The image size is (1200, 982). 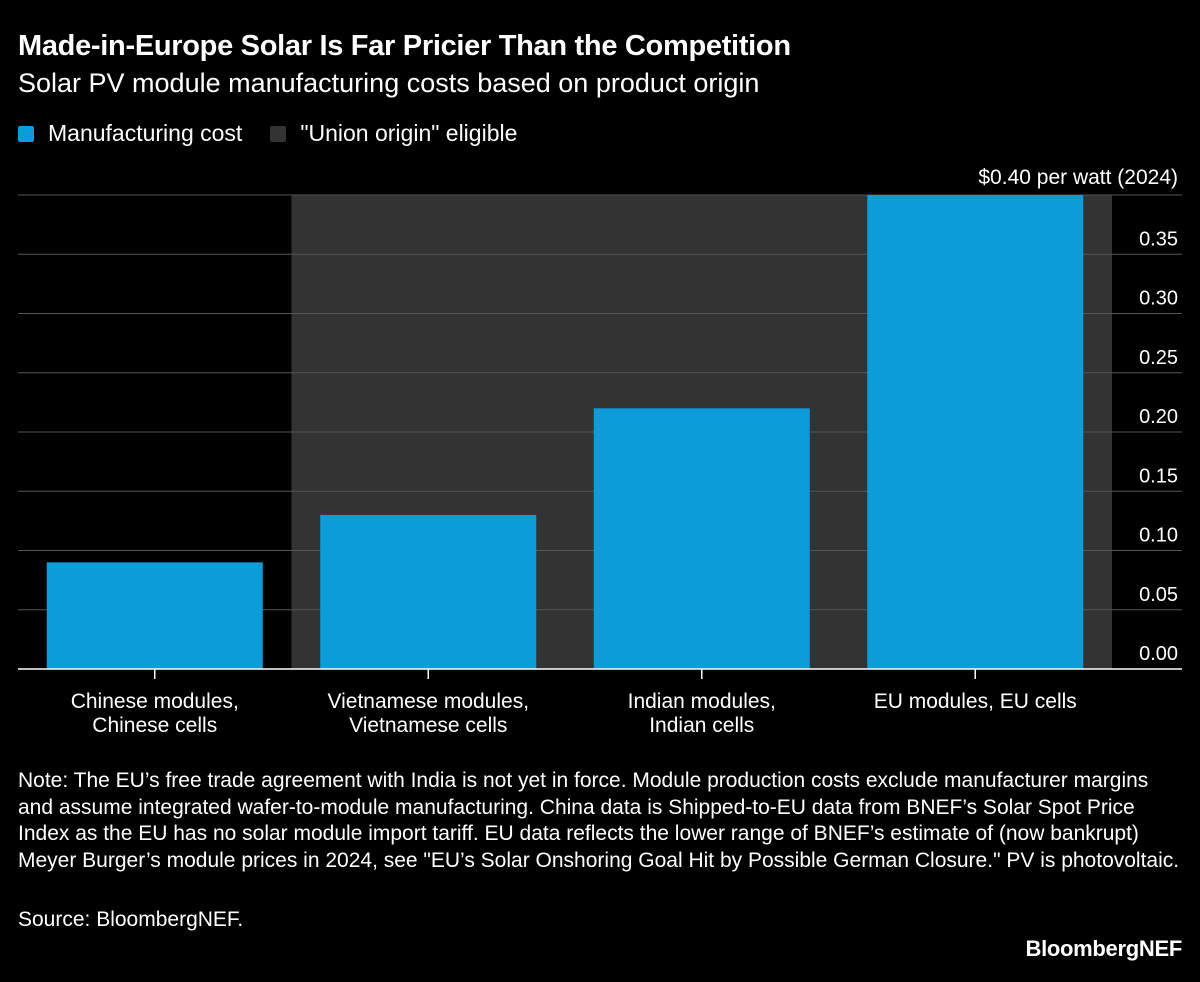 What do you see at coordinates (701, 725) in the screenshot?
I see `x-tick-label-line: Indian cells` at bounding box center [701, 725].